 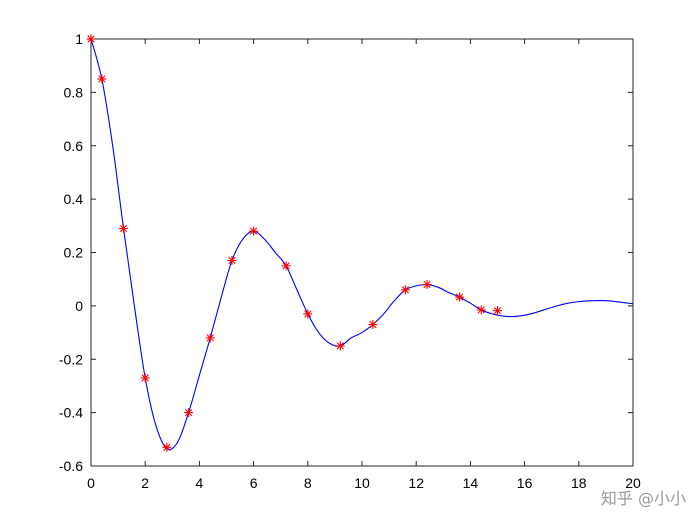 What do you see at coordinates (79, 306) in the screenshot?
I see `y-tick-label: 0` at bounding box center [79, 306].